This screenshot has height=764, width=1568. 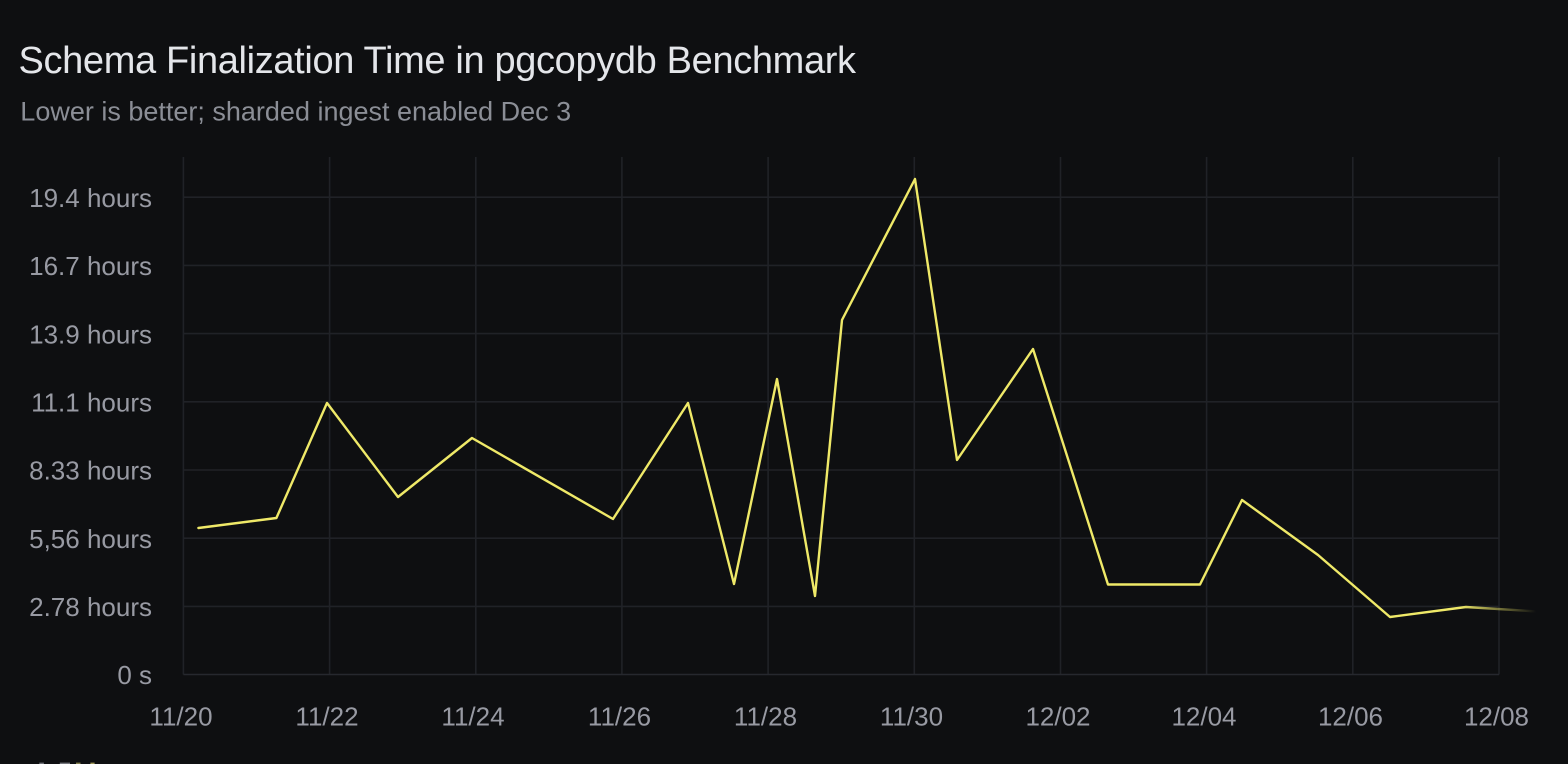 I want to click on svg-text: 11/24, so click(x=472, y=717).